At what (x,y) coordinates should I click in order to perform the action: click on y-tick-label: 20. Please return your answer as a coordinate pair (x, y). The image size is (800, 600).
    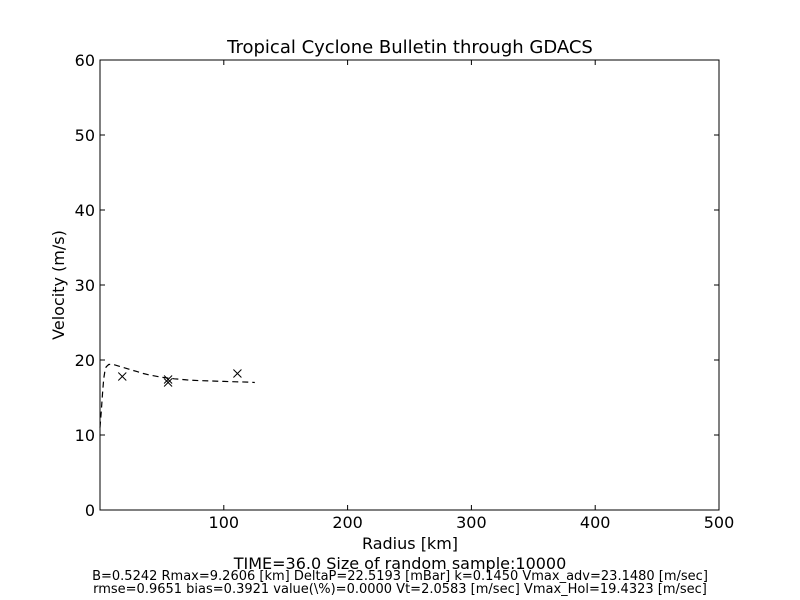
    Looking at the image, I should click on (85, 360).